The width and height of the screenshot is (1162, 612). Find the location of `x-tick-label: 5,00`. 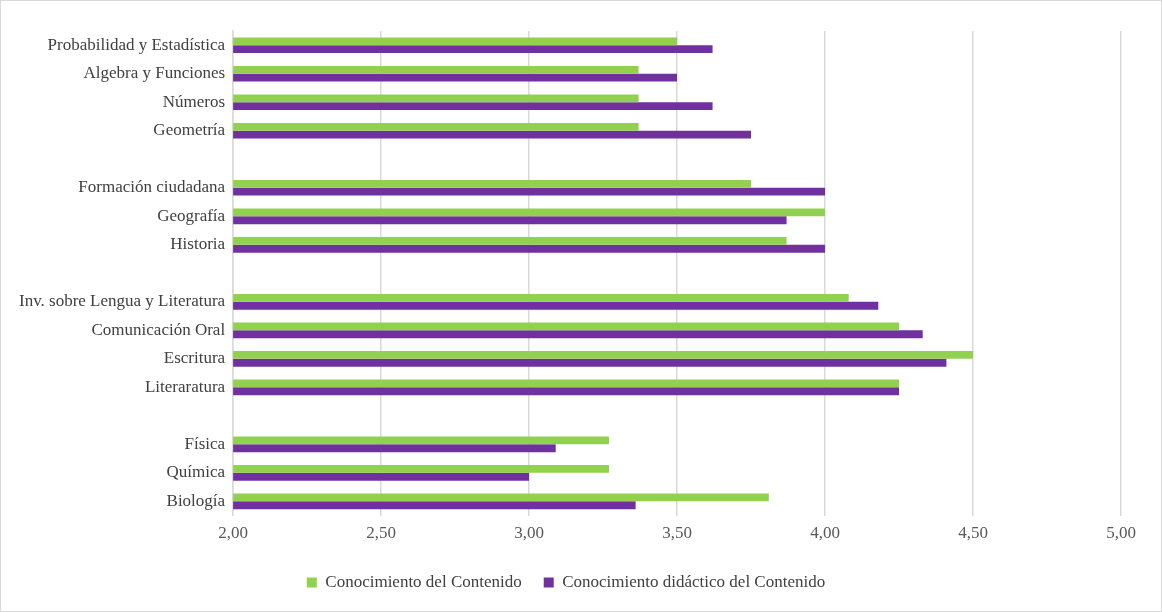

x-tick-label: 5,00 is located at coordinates (1121, 533).